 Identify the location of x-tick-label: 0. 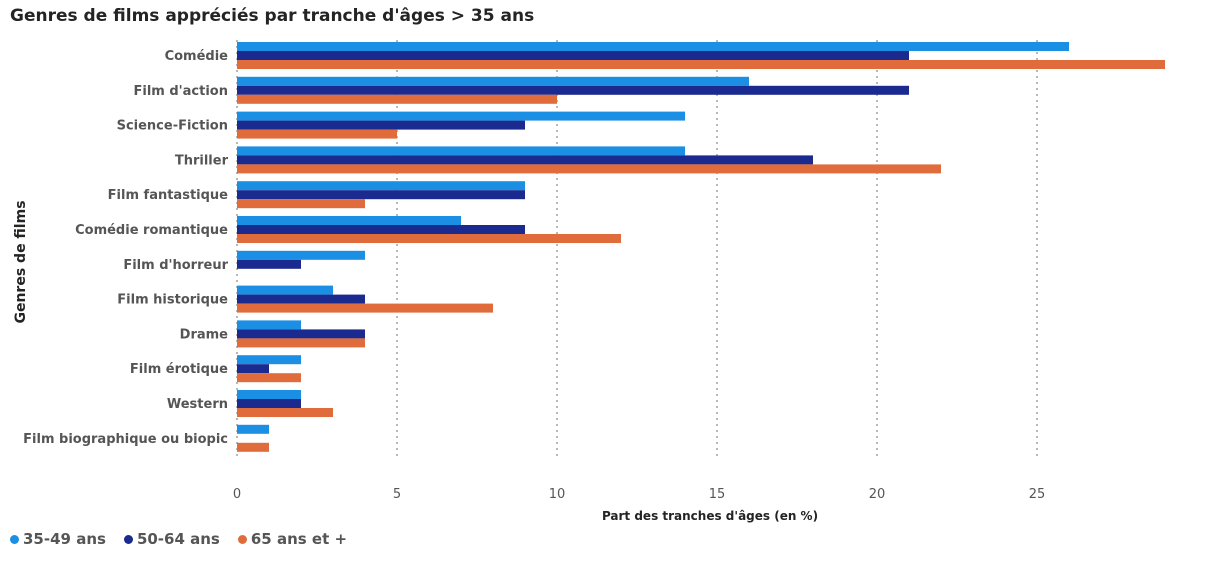
(237, 494).